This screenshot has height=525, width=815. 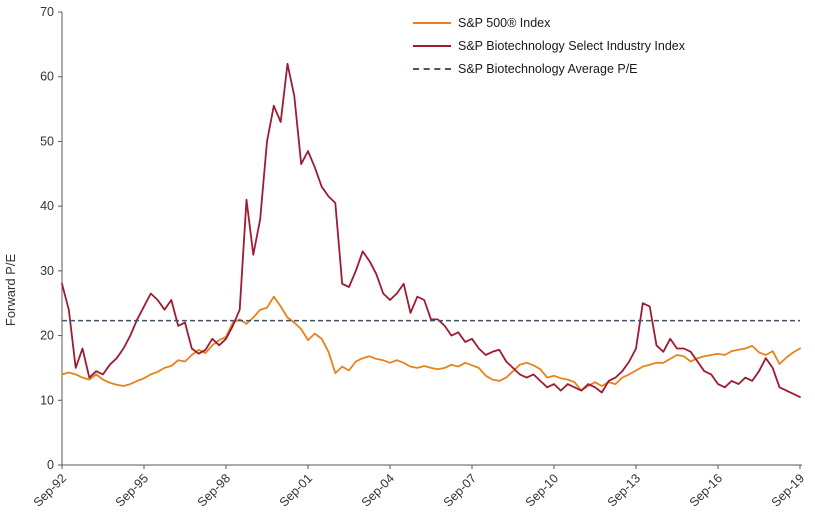 I want to click on x-tick-label: Sep-04, so click(x=378, y=490).